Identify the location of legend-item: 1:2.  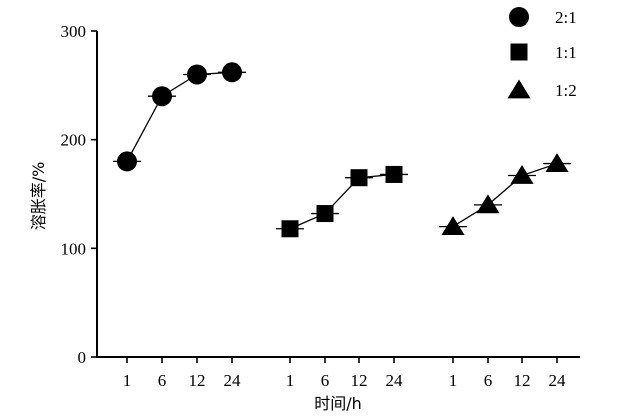
(542, 89).